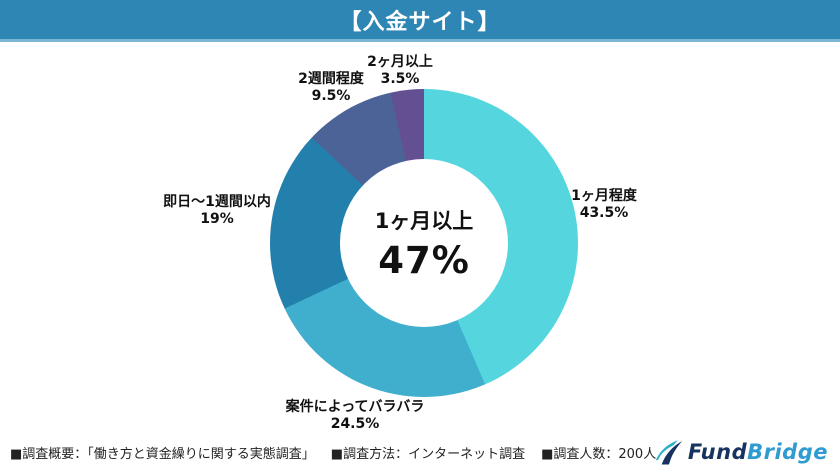 The height and width of the screenshot is (472, 840). I want to click on fundbridge-logo-text: FundBridge, so click(758, 452).